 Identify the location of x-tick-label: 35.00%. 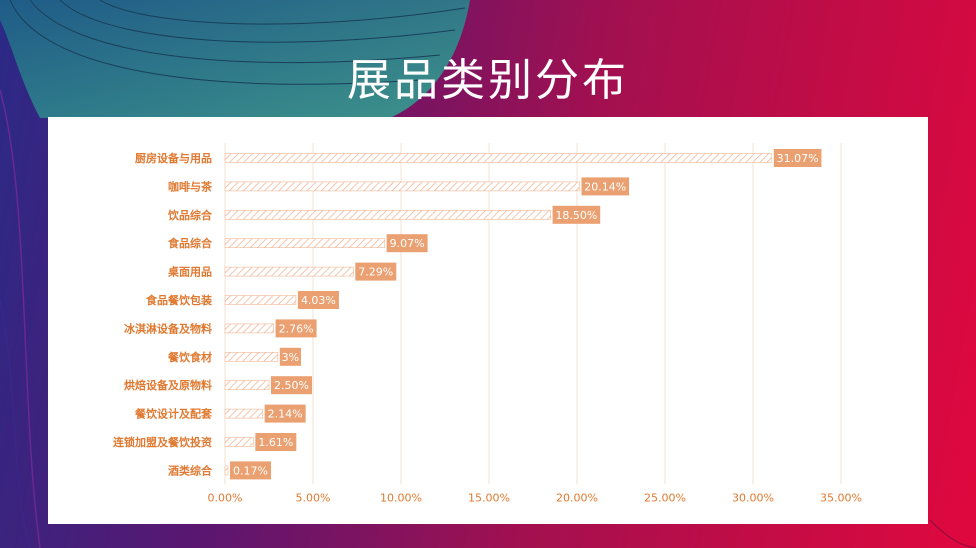
(841, 497).